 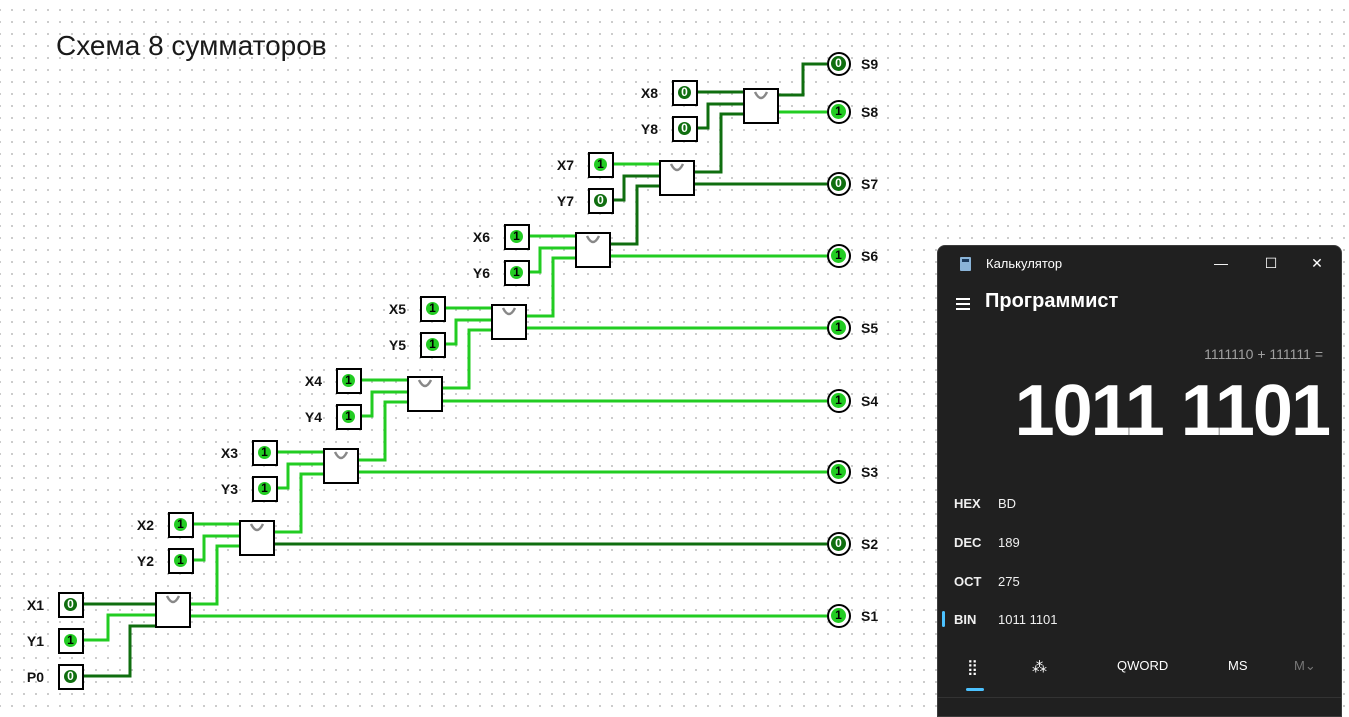 What do you see at coordinates (119, 627) in the screenshot?
I see `wire-y1` at bounding box center [119, 627].